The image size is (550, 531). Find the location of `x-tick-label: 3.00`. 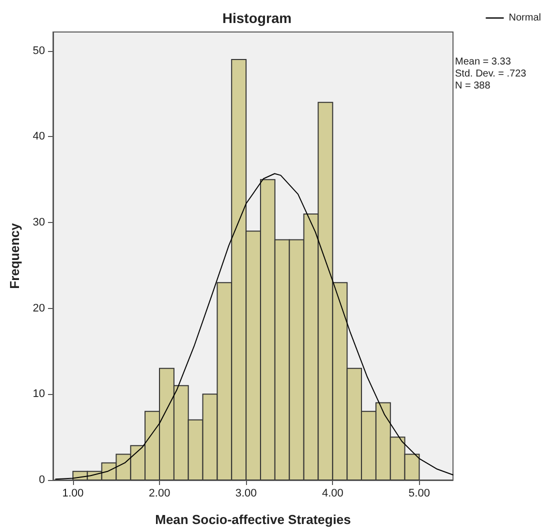

x-tick-label: 3.00 is located at coordinates (246, 494).